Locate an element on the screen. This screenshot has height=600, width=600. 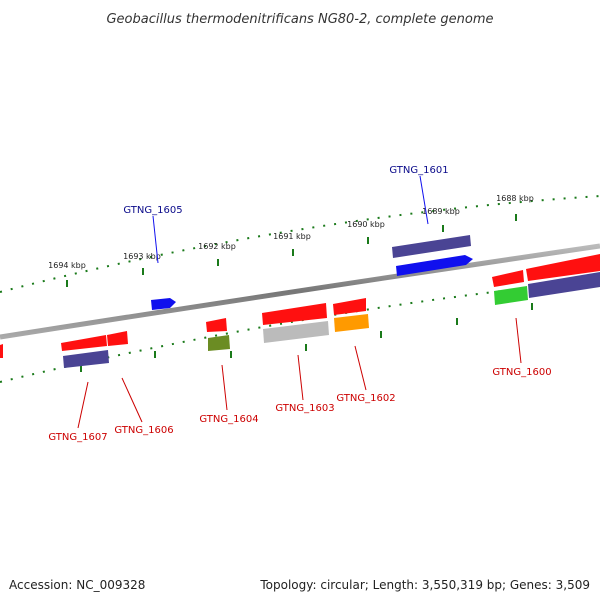
gene-gtng-1607-red is located at coordinates (84, 343).